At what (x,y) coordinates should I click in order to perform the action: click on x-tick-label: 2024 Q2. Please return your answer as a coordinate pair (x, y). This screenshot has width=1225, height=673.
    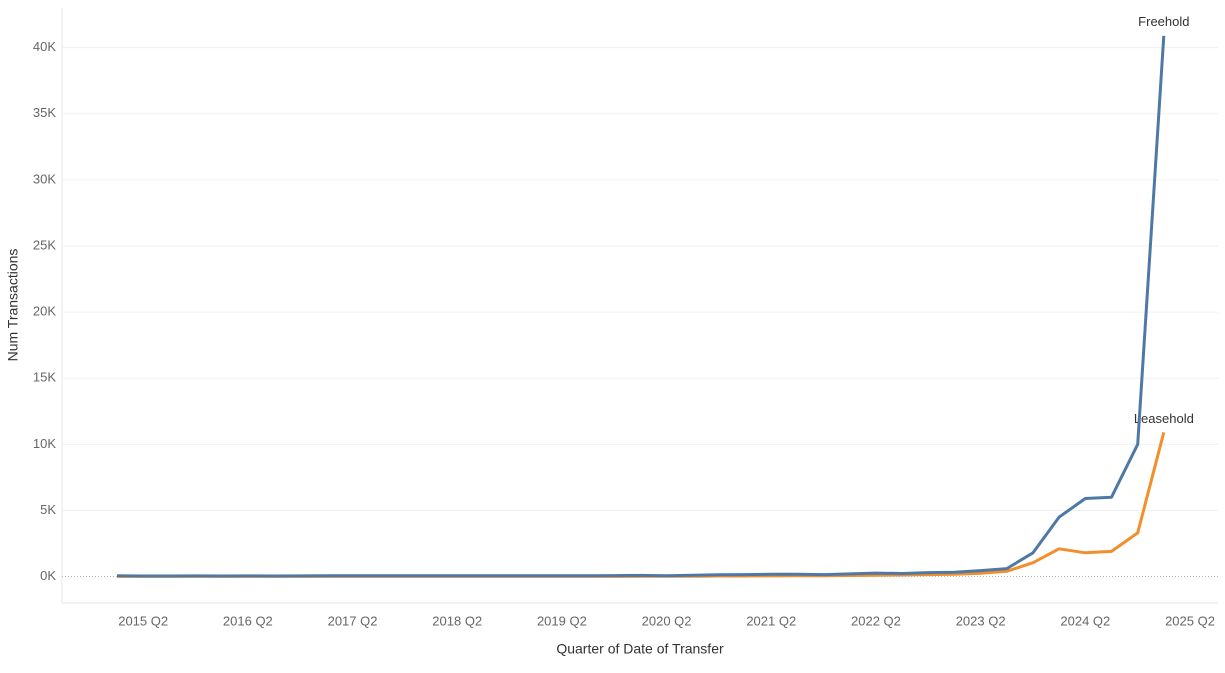
    Looking at the image, I should click on (1085, 620).